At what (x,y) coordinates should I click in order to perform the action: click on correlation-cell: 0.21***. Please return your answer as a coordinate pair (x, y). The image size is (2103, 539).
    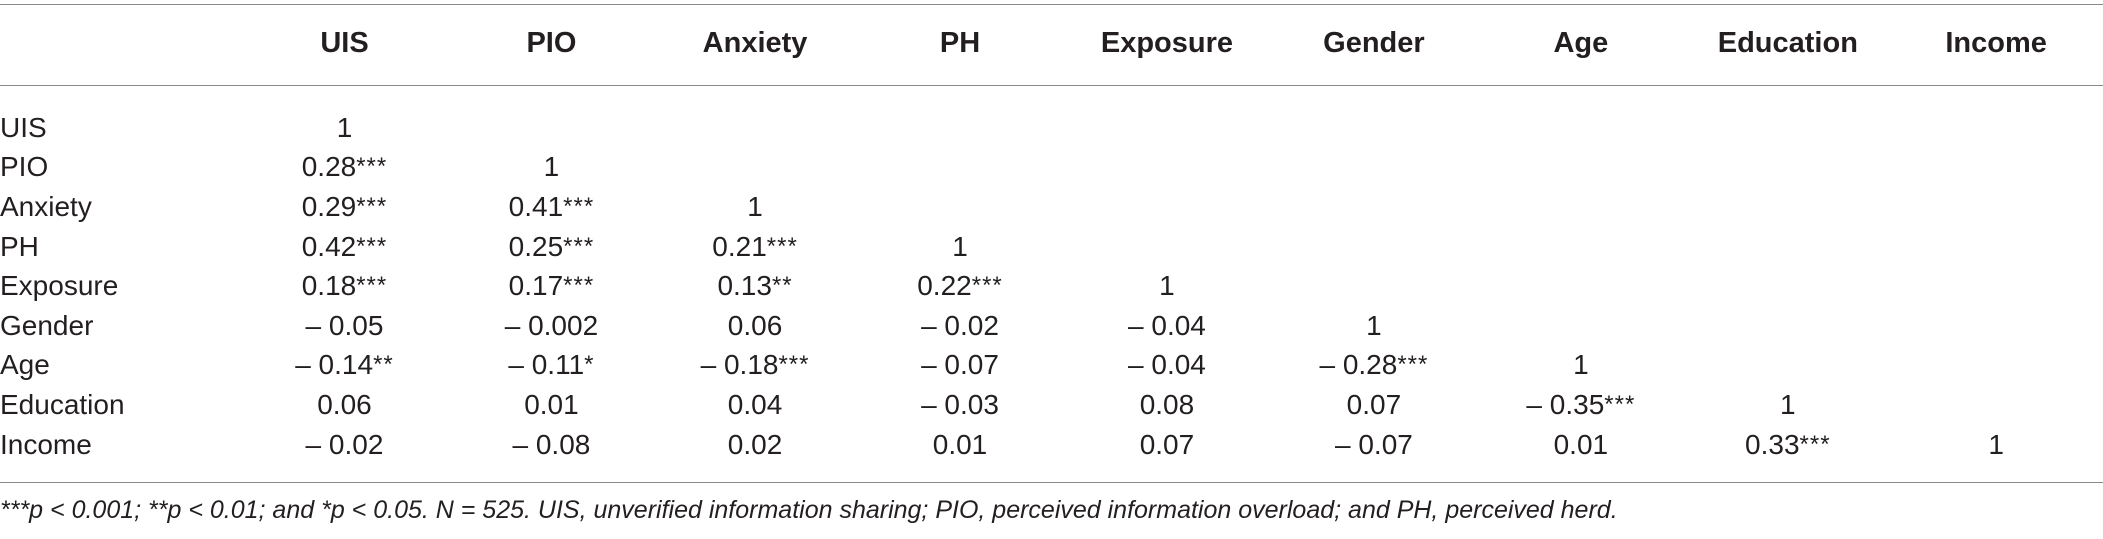
    Looking at the image, I should click on (755, 247).